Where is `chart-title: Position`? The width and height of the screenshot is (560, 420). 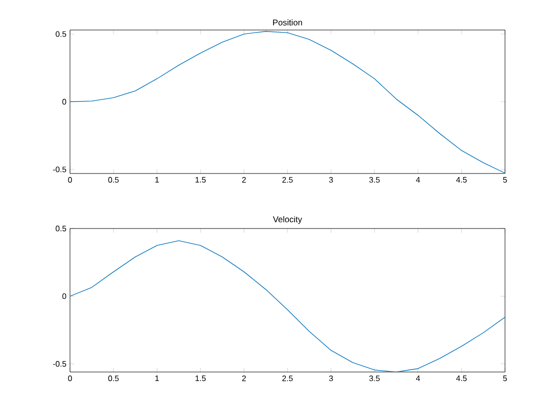 chart-title: Position is located at coordinates (287, 22).